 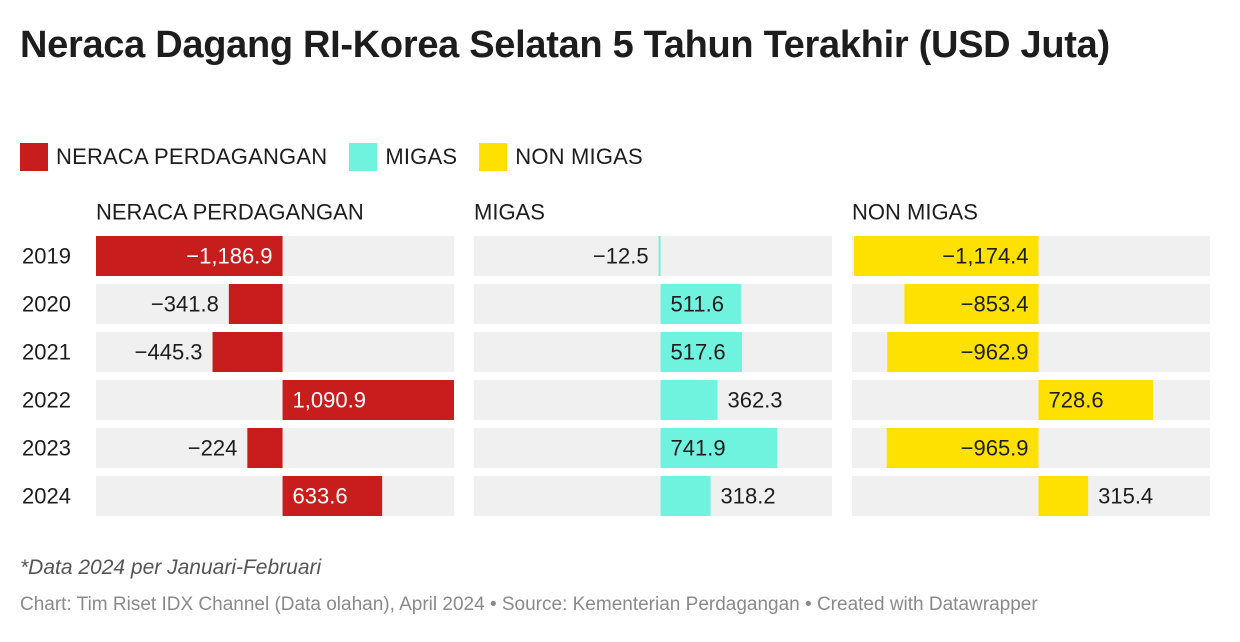 I want to click on panel-title-neraca-perdagangan: NERACA PERDAGANGAN, so click(x=230, y=212).